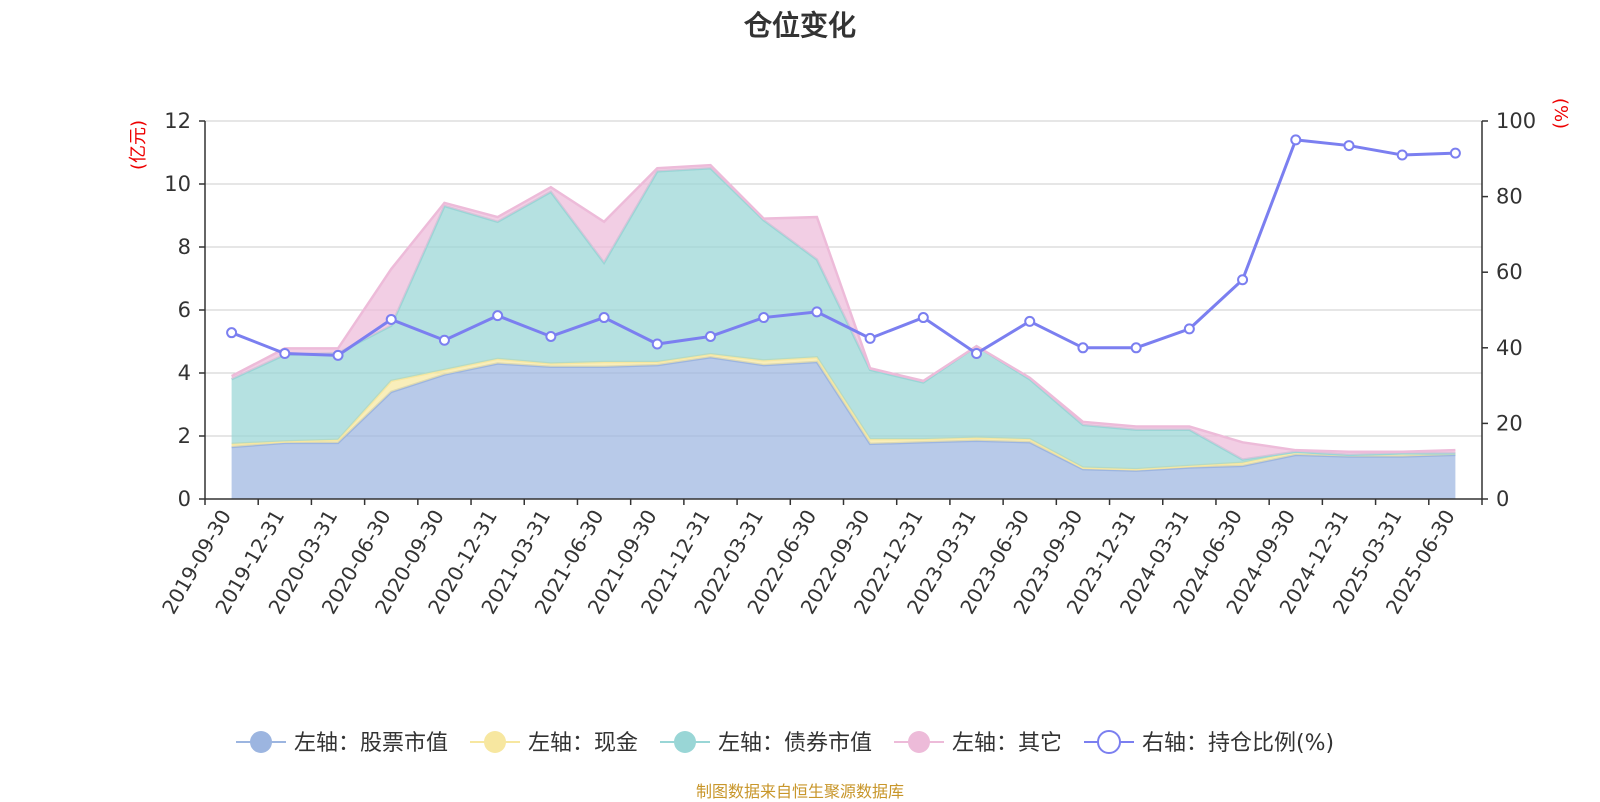 This screenshot has width=1600, height=802. Describe the element at coordinates (1509, 272) in the screenshot. I see `right-axis-tick-label: 60` at that location.